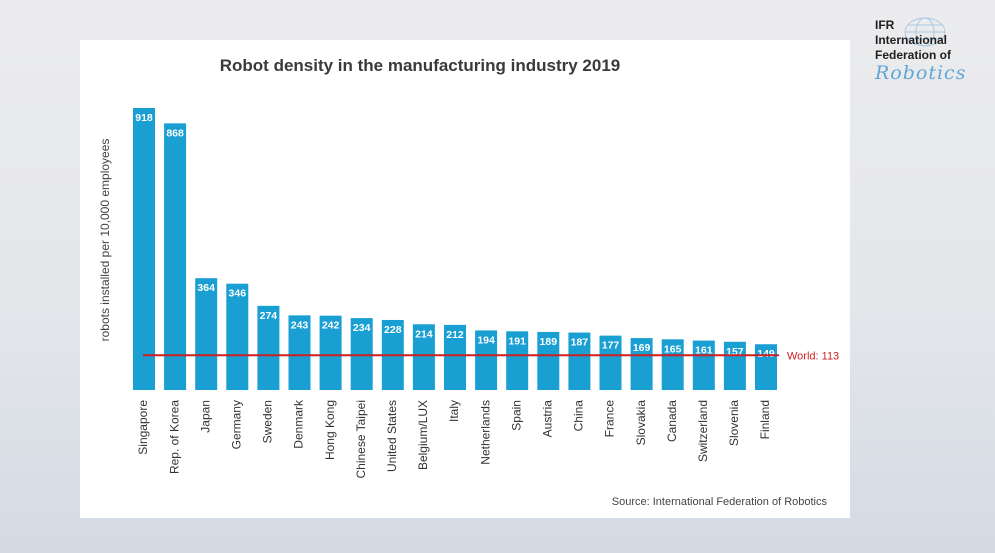 This screenshot has width=995, height=553. Describe the element at coordinates (704, 351) in the screenshot. I see `value-label: 161` at that location.